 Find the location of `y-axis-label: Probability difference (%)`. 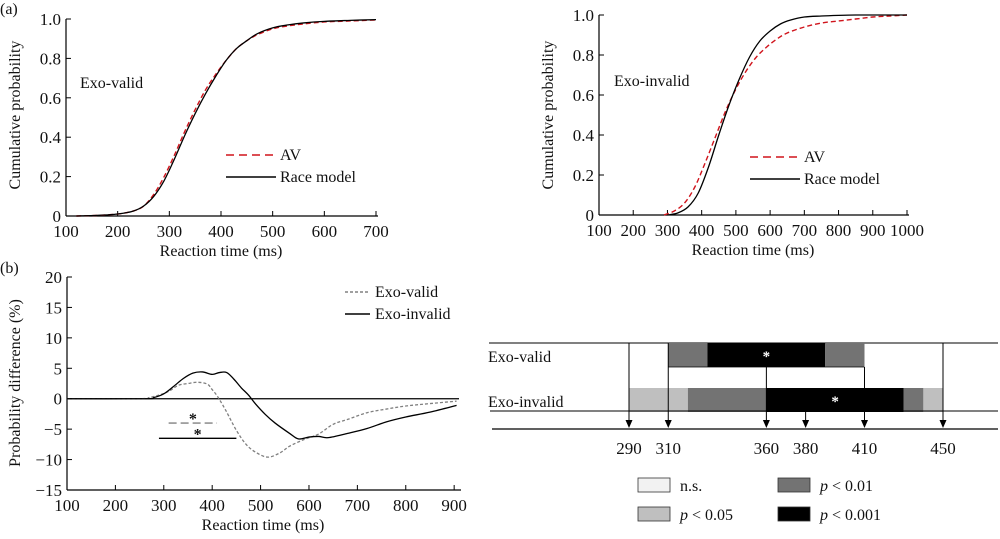

y-axis-label: Probability difference (%) is located at coordinates (15, 383).